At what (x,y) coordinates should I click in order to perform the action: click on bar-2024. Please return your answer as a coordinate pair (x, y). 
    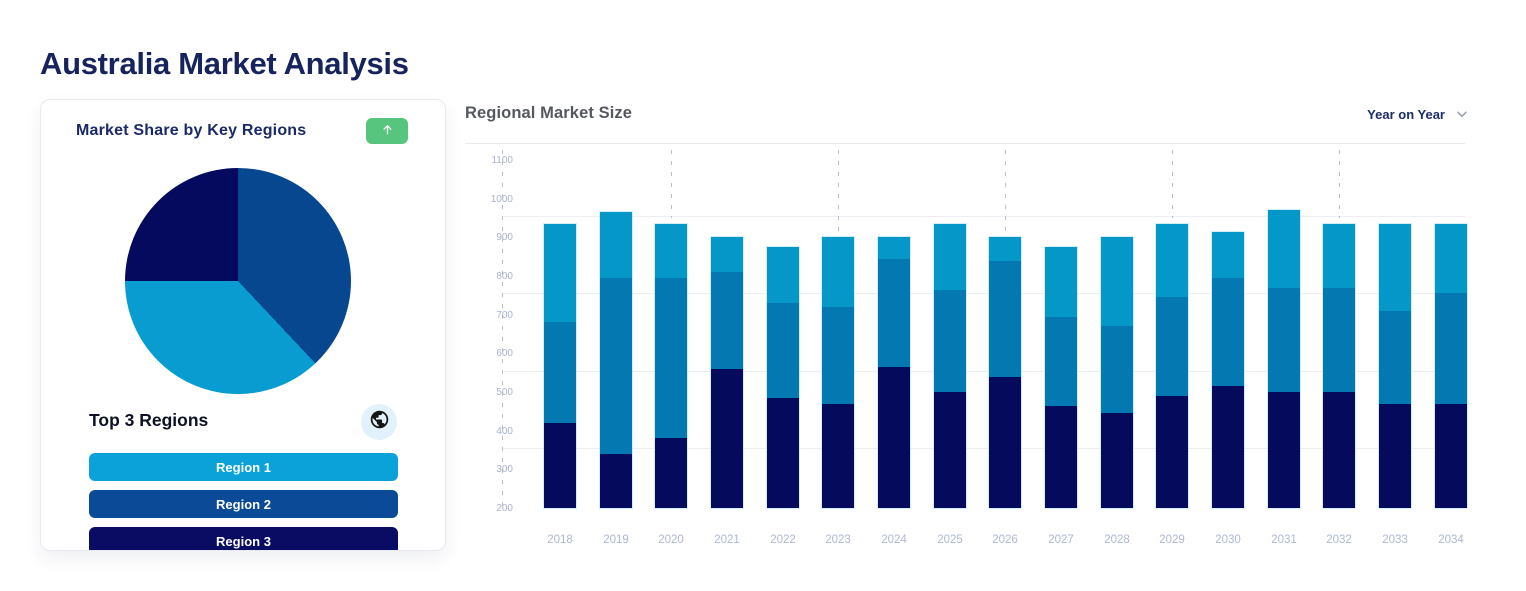
    Looking at the image, I should click on (894, 372).